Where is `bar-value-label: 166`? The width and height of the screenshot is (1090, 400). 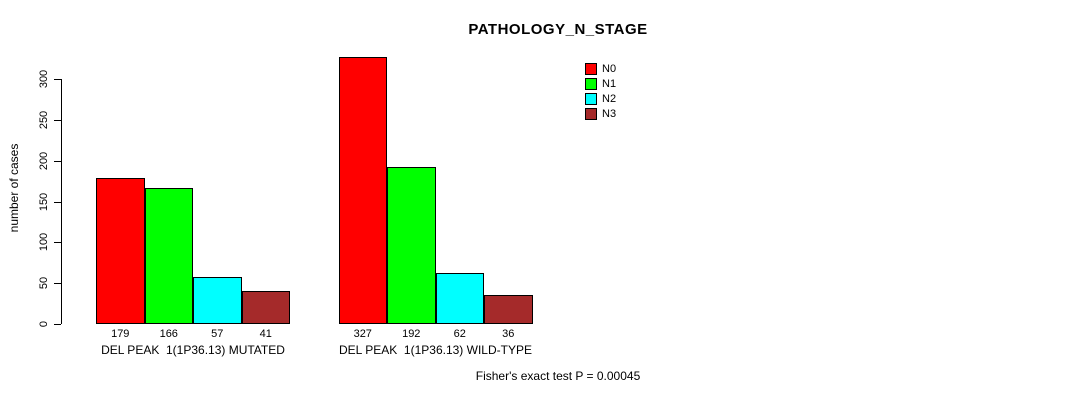
bar-value-label: 166 is located at coordinates (168, 334).